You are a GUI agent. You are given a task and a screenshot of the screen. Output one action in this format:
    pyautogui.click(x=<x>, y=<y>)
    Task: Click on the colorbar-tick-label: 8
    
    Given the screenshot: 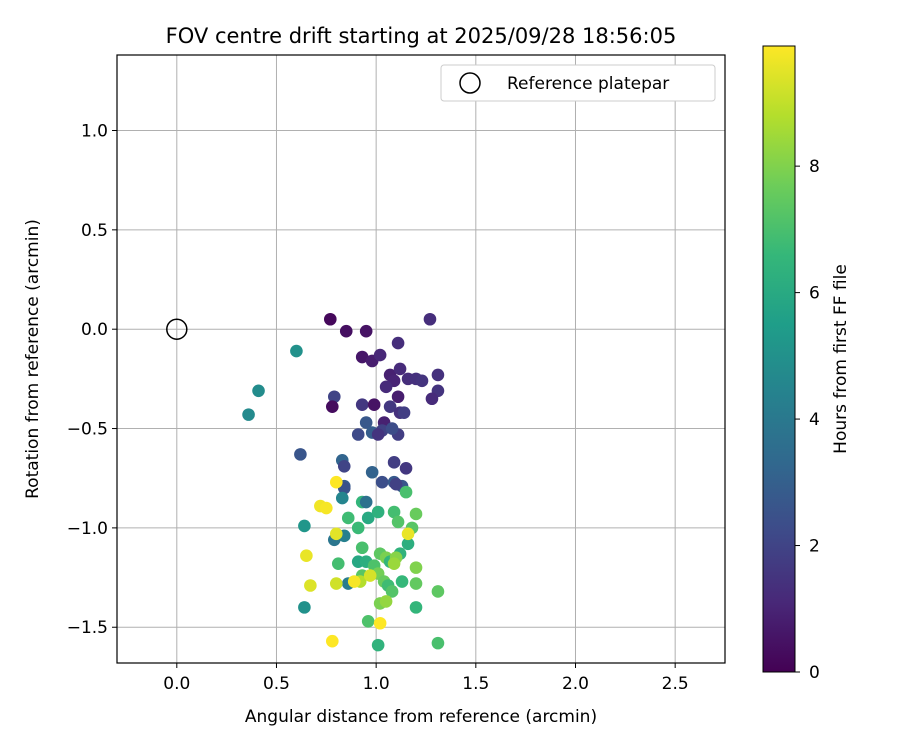 What is the action you would take?
    pyautogui.click(x=814, y=167)
    